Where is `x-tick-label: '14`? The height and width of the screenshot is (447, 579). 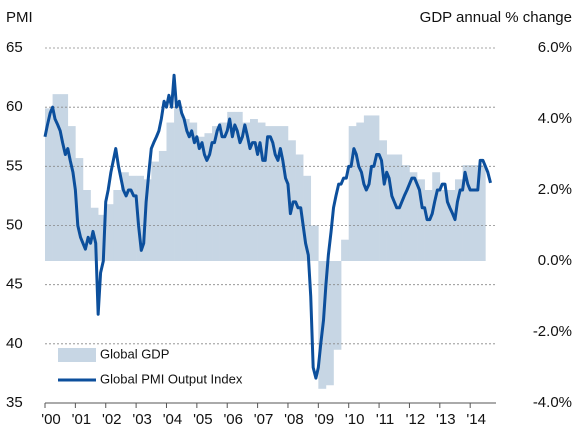 x-tick-label: '14 is located at coordinates (476, 419).